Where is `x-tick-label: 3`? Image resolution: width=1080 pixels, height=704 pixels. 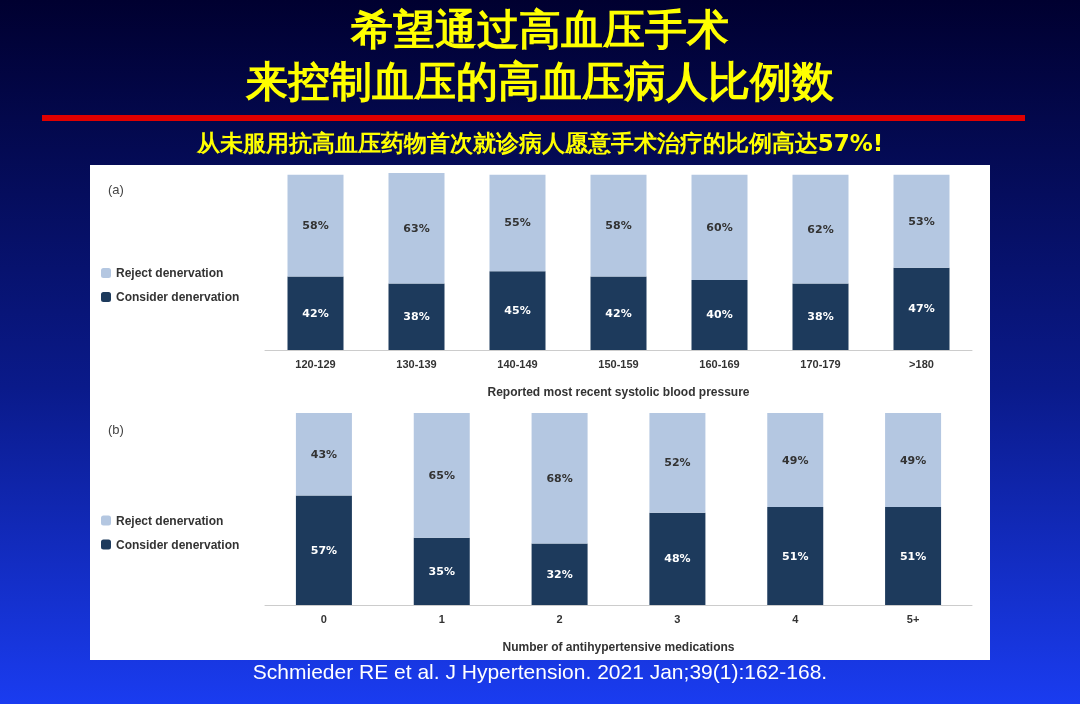 x-tick-label: 3 is located at coordinates (677, 618).